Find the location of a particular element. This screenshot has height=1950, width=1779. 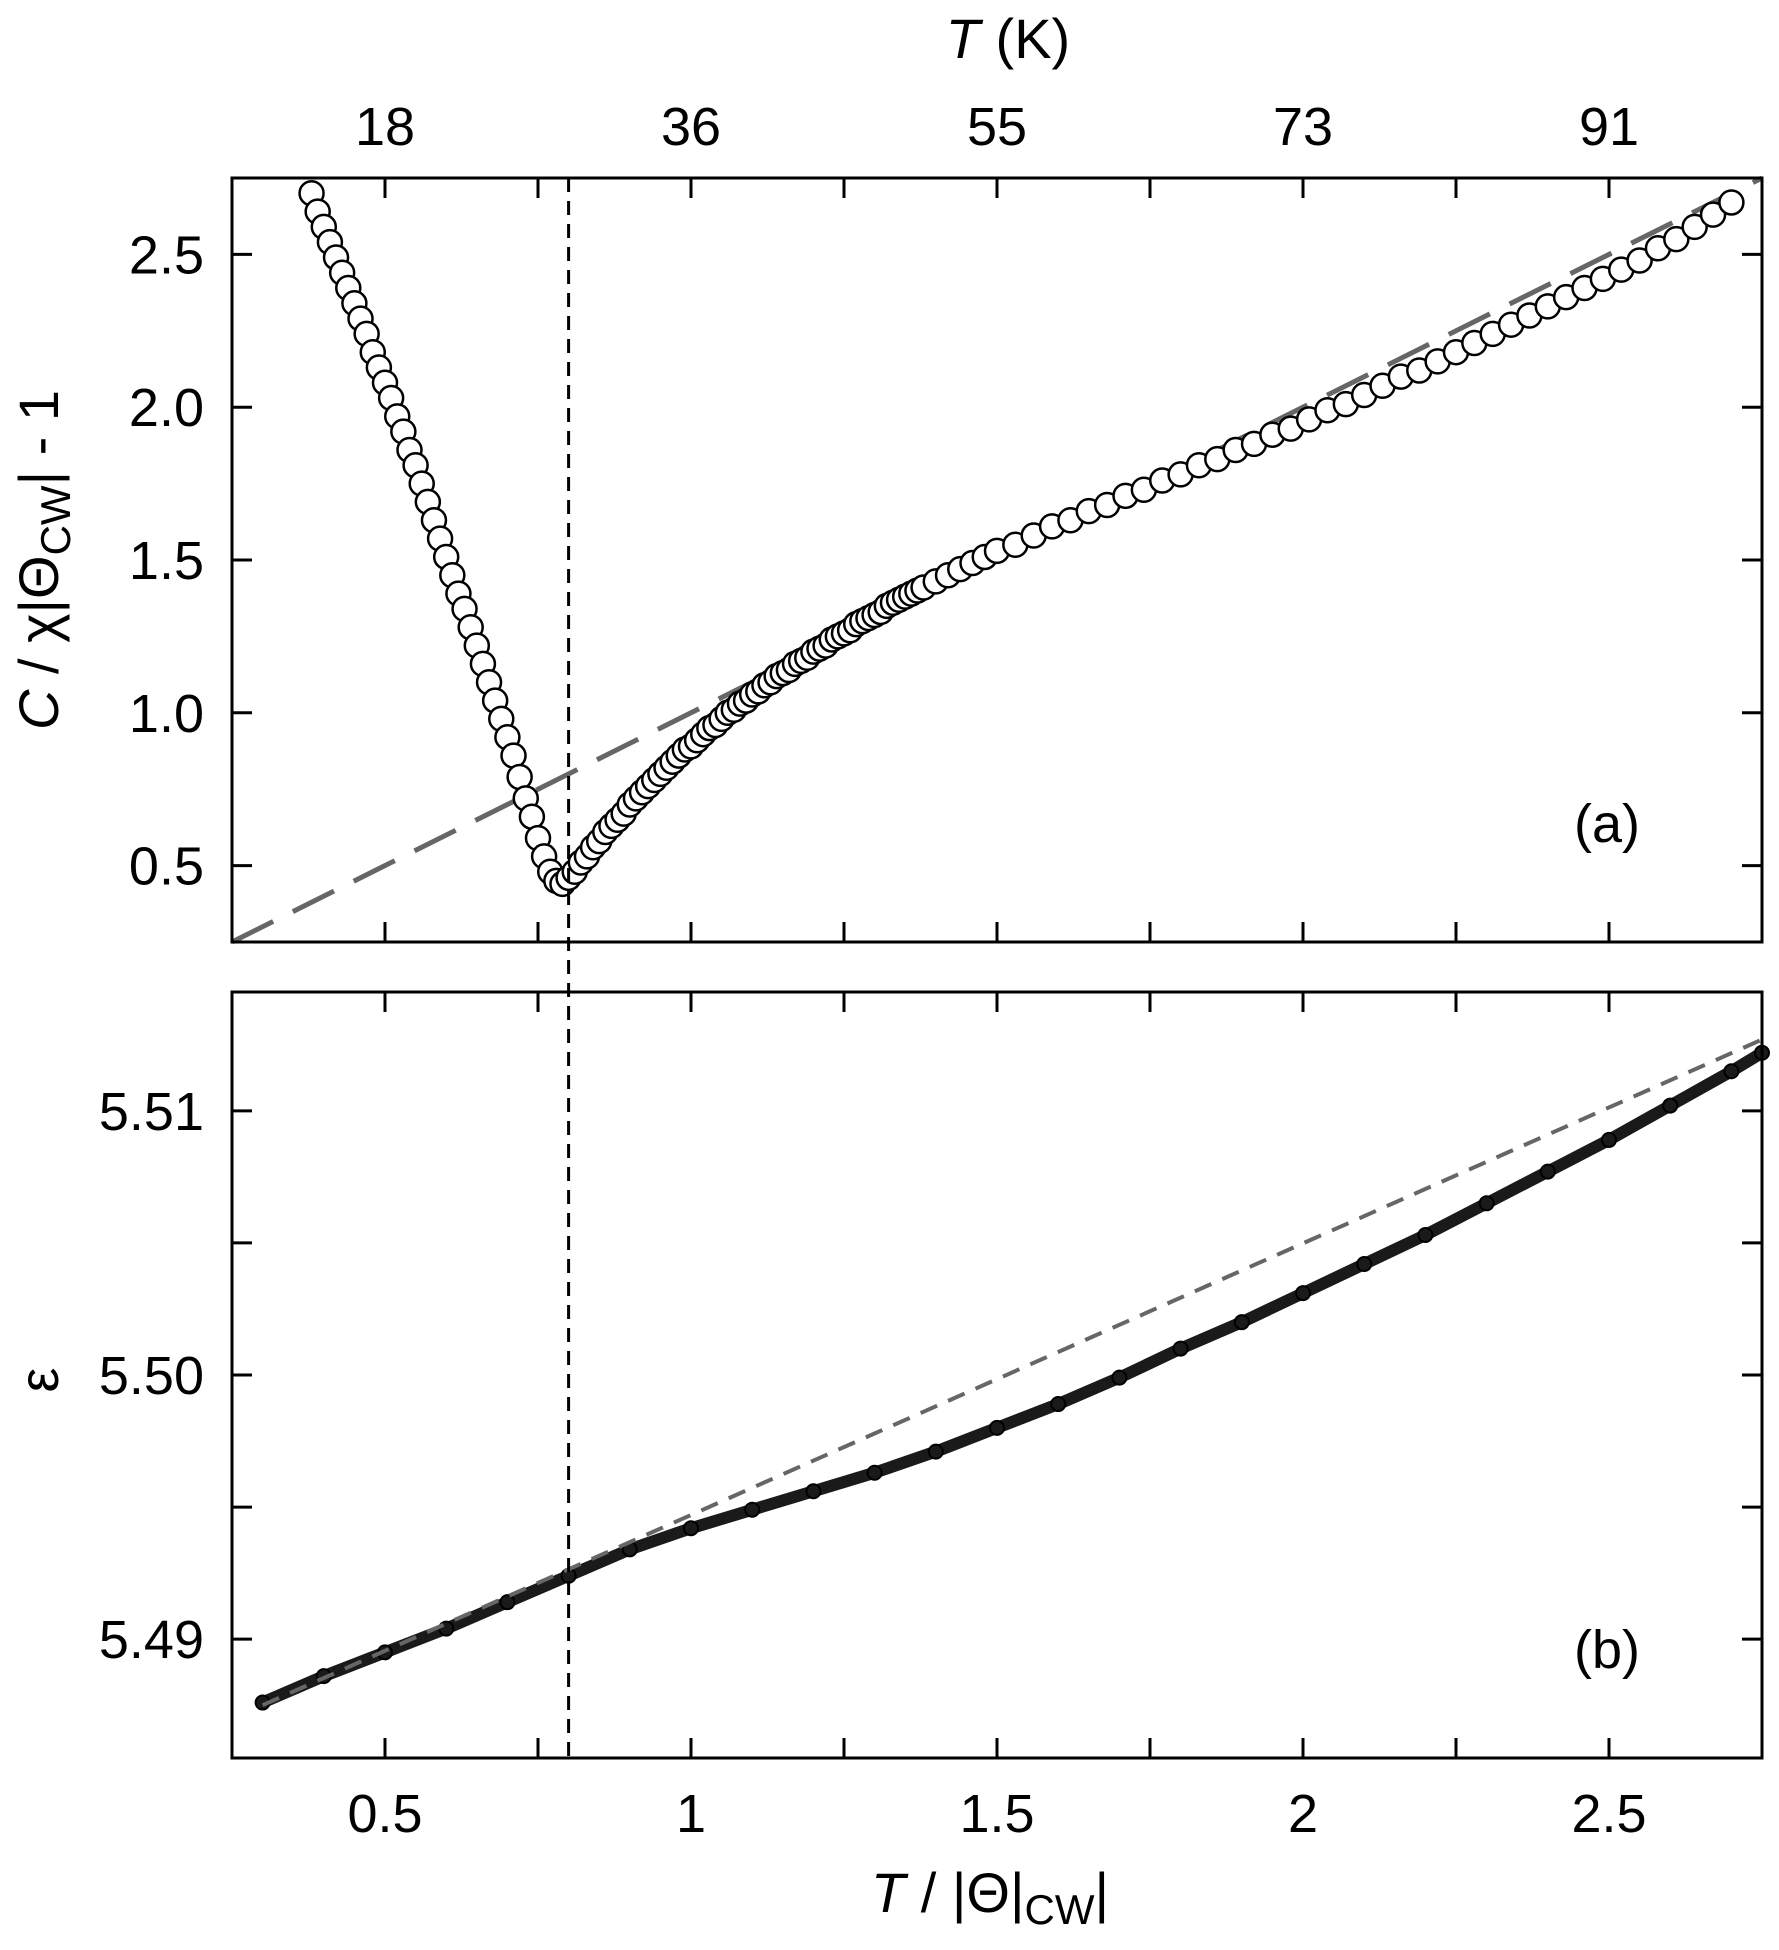

panel-b-xlabel-end: | is located at coordinates (1101, 1892).